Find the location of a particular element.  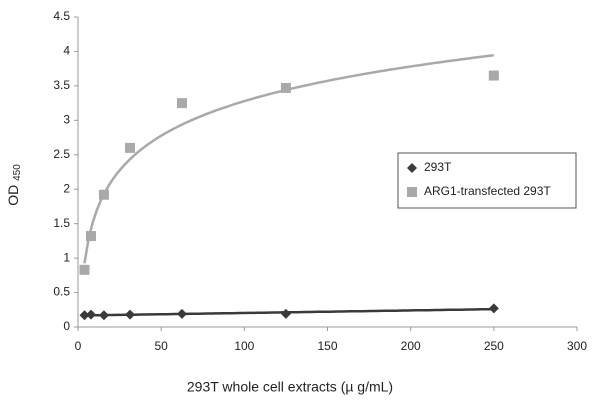

y-tick-label: 4.5 is located at coordinates (61, 16).